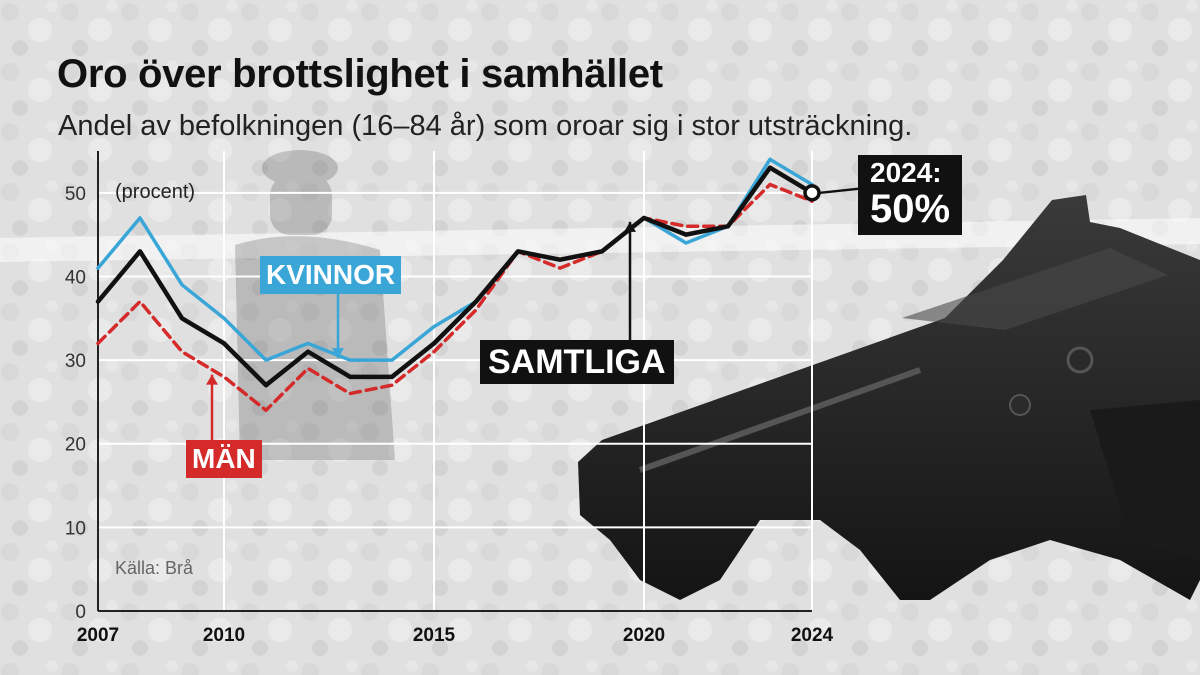 The height and width of the screenshot is (675, 1200). Describe the element at coordinates (910, 209) in the screenshot. I see `callout-value: 50%` at that location.